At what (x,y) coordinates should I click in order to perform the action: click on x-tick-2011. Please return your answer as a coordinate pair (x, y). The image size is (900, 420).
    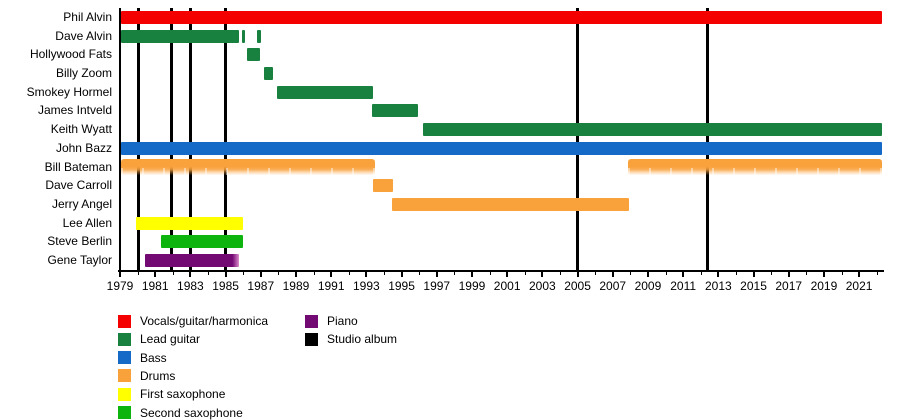
    Looking at the image, I should click on (683, 274).